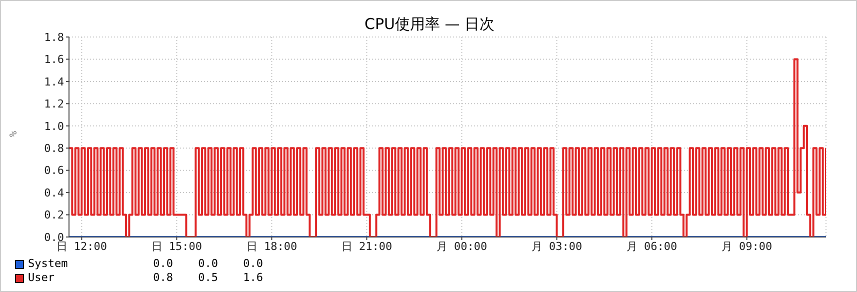  What do you see at coordinates (462, 246) in the screenshot?
I see `x-tick-label: 月 00:00` at bounding box center [462, 246].